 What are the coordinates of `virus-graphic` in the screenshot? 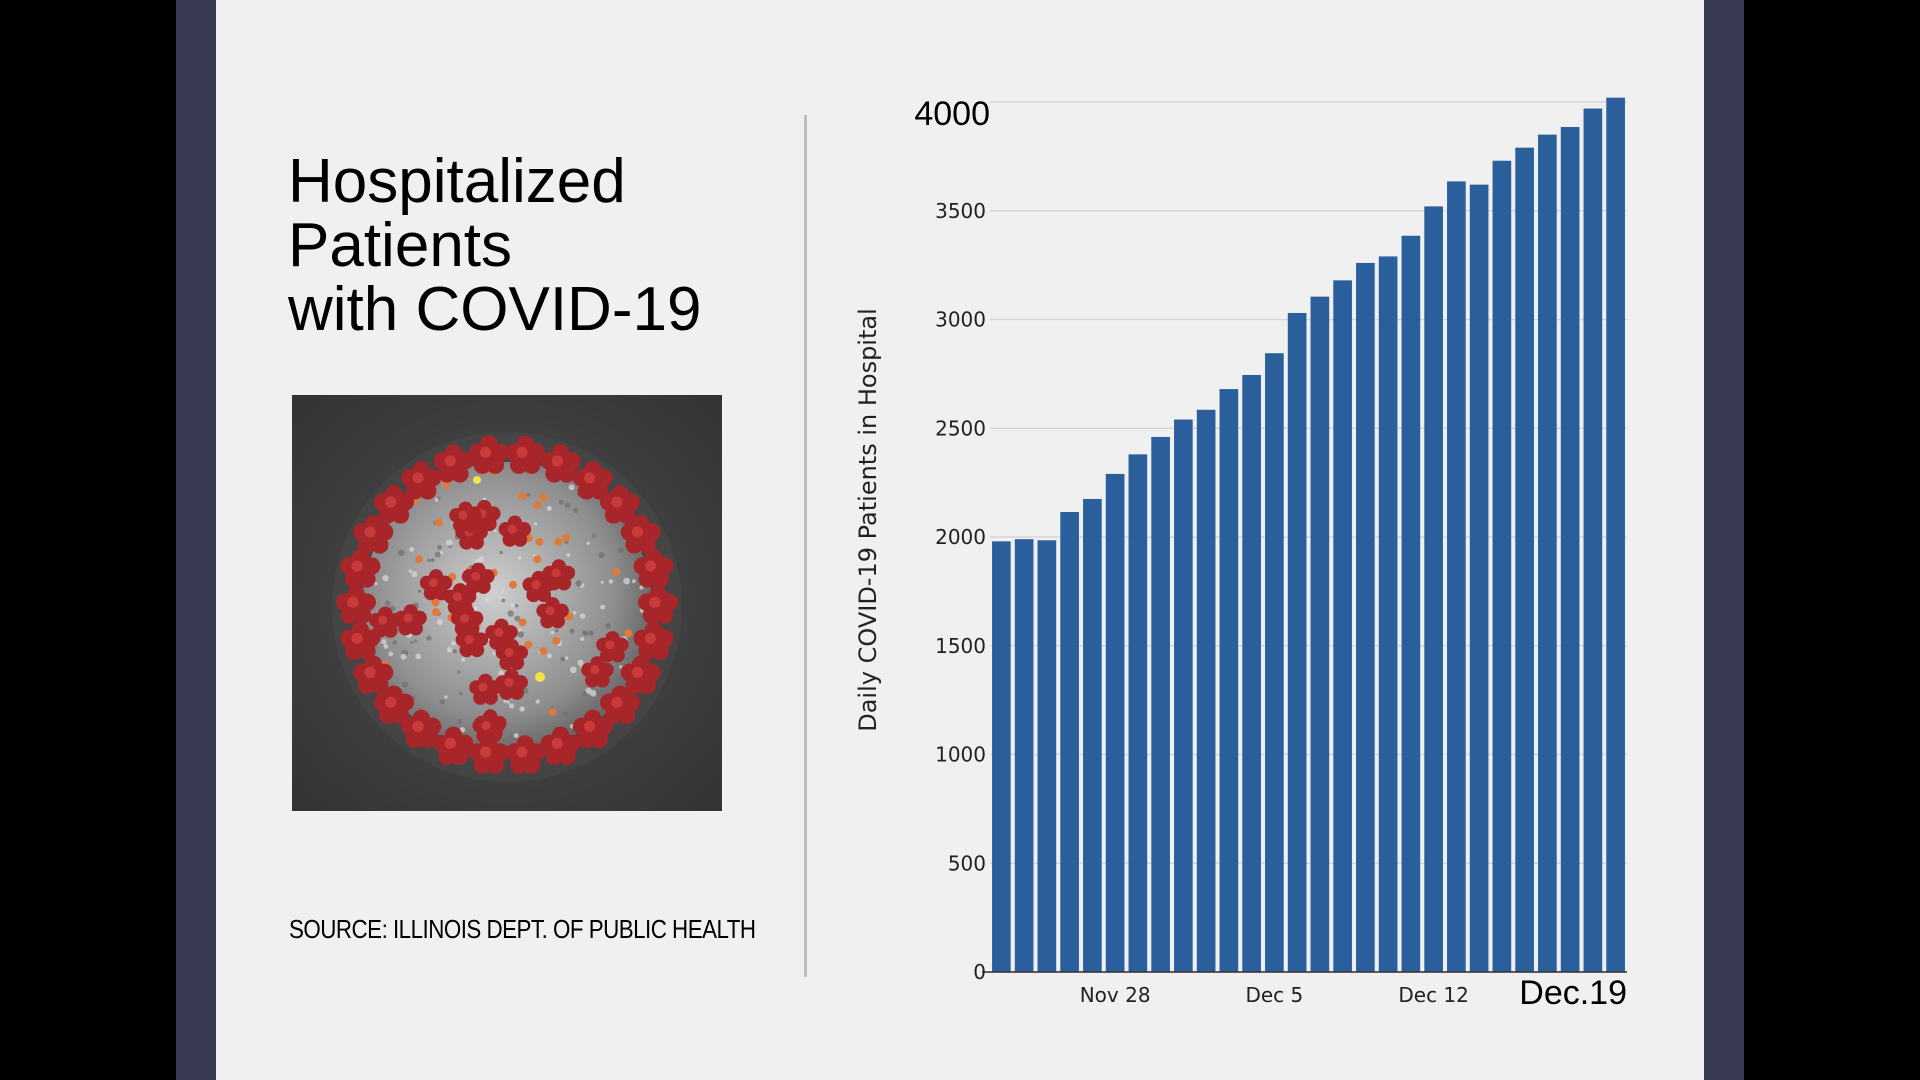 It's located at (507, 607).